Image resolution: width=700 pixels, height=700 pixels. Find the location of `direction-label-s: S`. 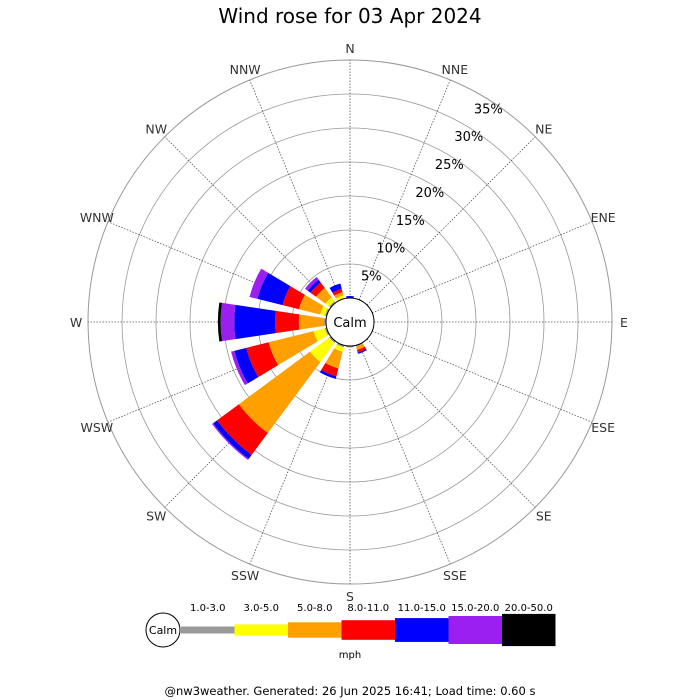

direction-label-s: S is located at coordinates (350, 596).